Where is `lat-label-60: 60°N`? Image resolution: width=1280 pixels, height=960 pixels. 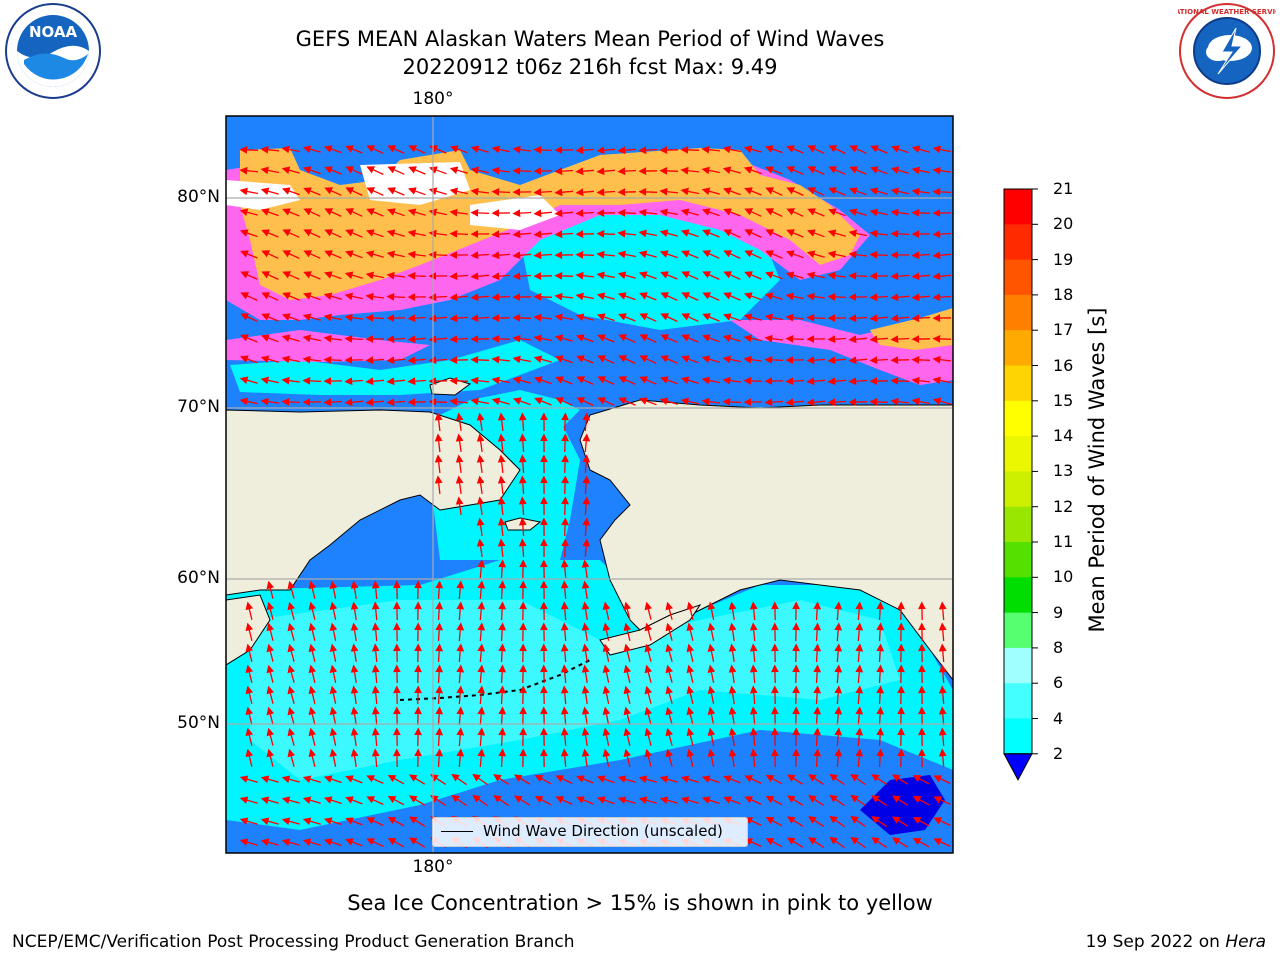 lat-label-60: 60°N is located at coordinates (198, 578).